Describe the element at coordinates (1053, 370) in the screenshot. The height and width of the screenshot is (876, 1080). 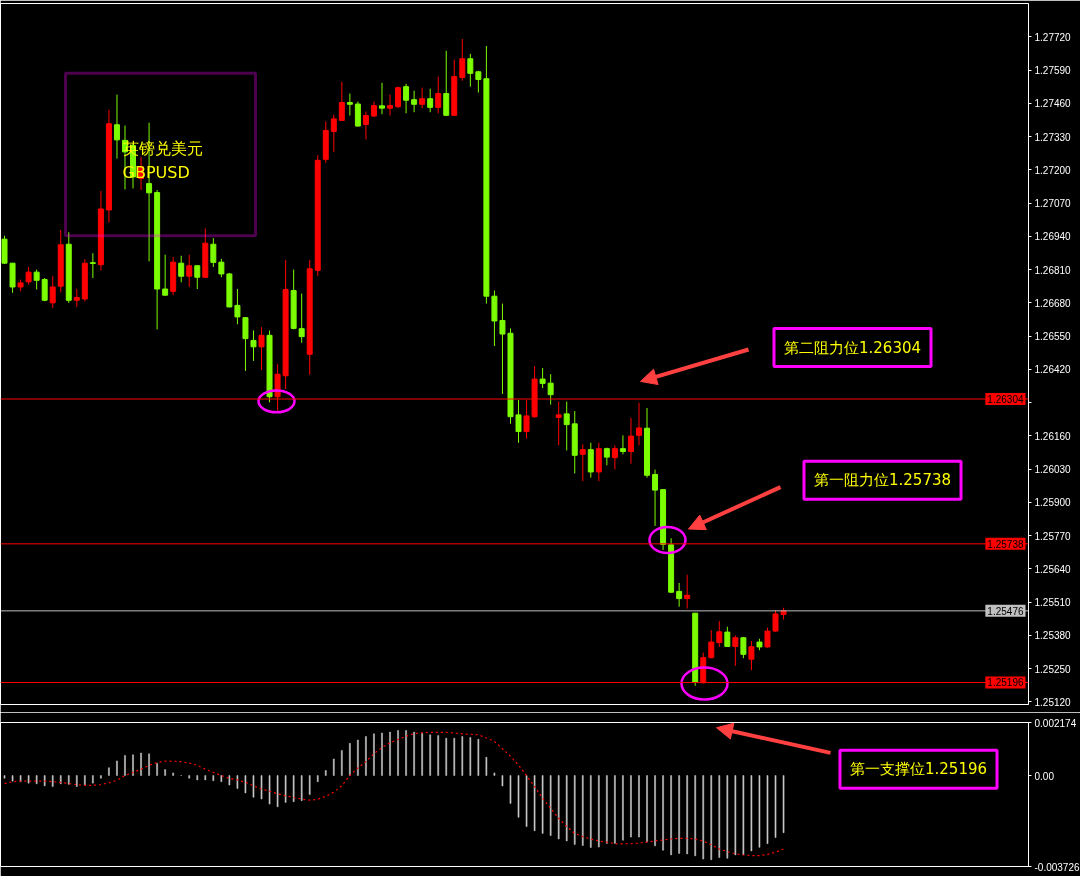
I see `y-tick-label: 1.26420` at that location.